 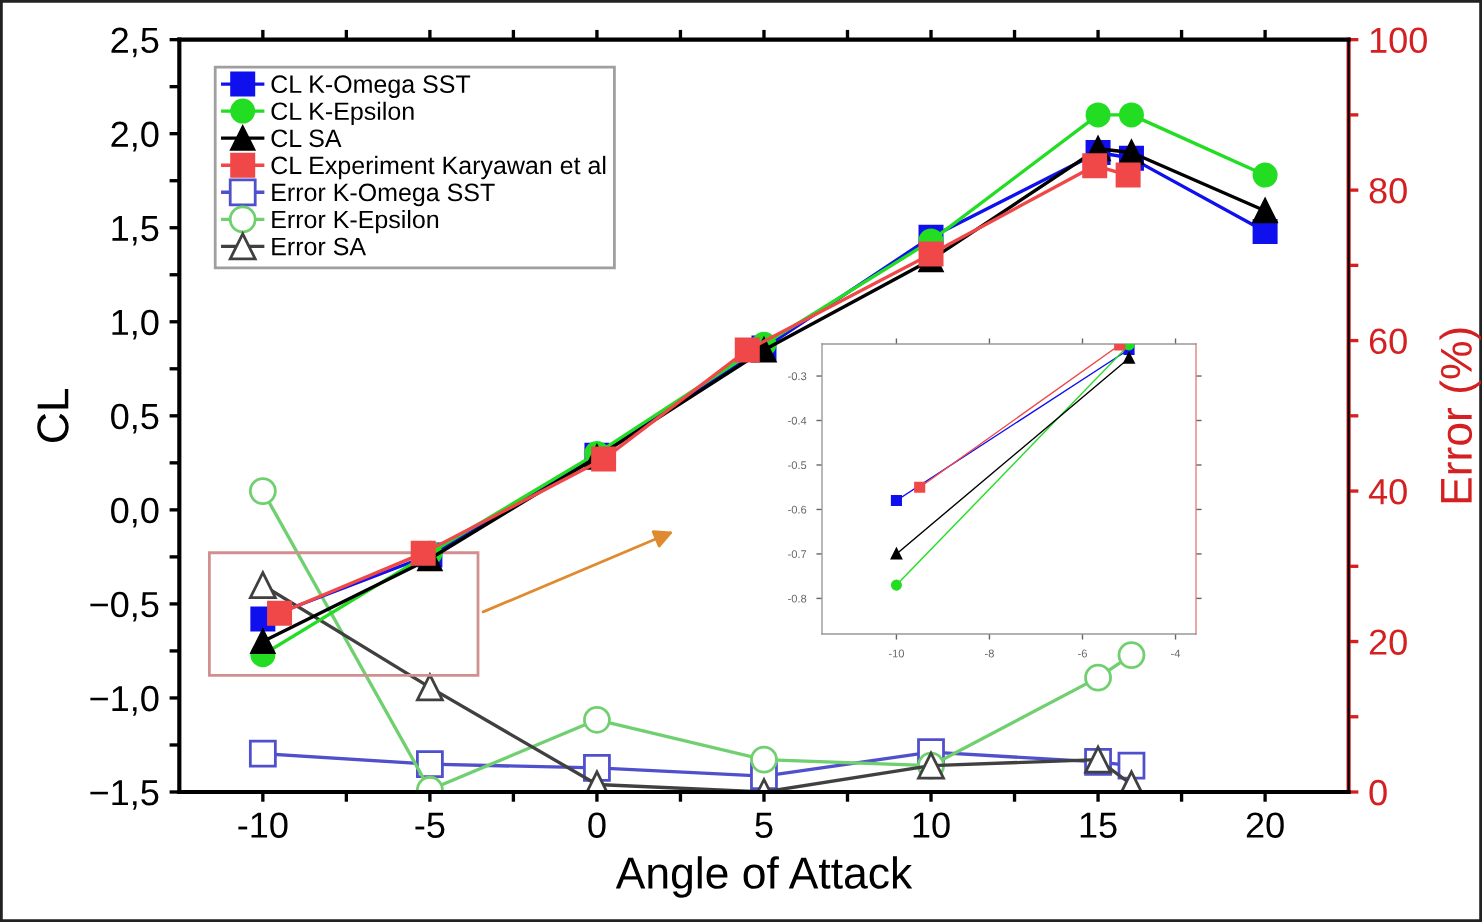 I want to click on x-tick-label: -5, so click(x=430, y=825).